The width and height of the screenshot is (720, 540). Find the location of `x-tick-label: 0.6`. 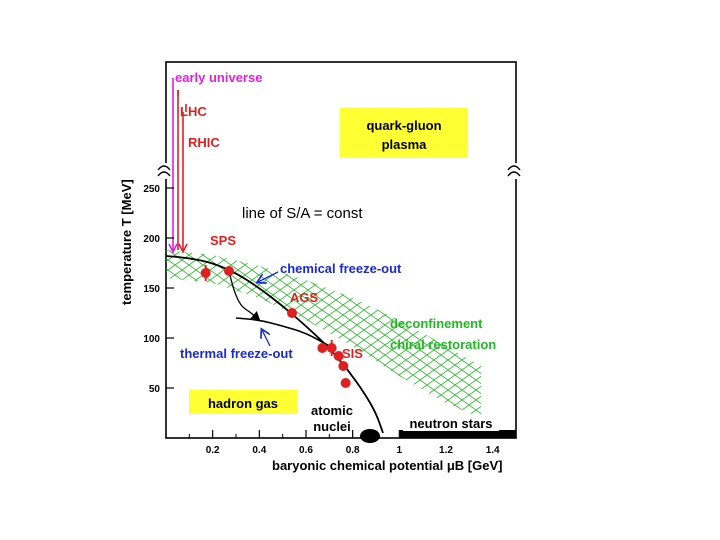

x-tick-label: 0.6 is located at coordinates (306, 450).